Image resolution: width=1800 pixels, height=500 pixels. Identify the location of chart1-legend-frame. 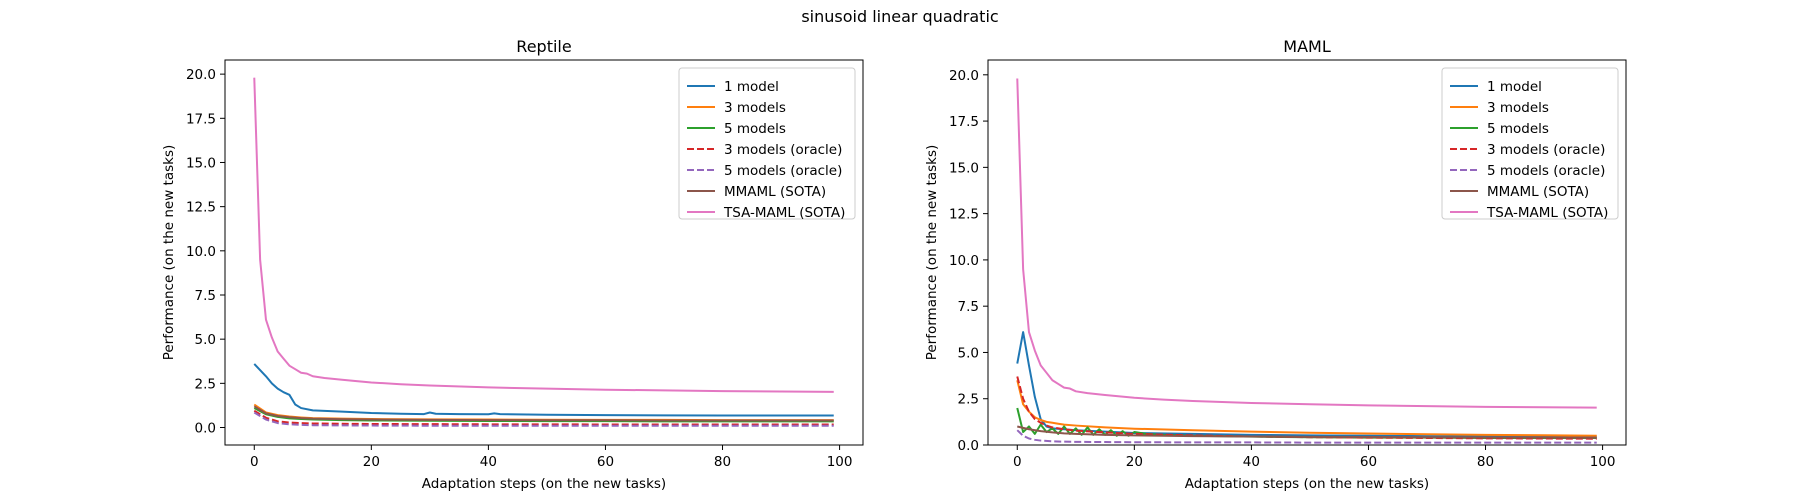
(1530, 143).